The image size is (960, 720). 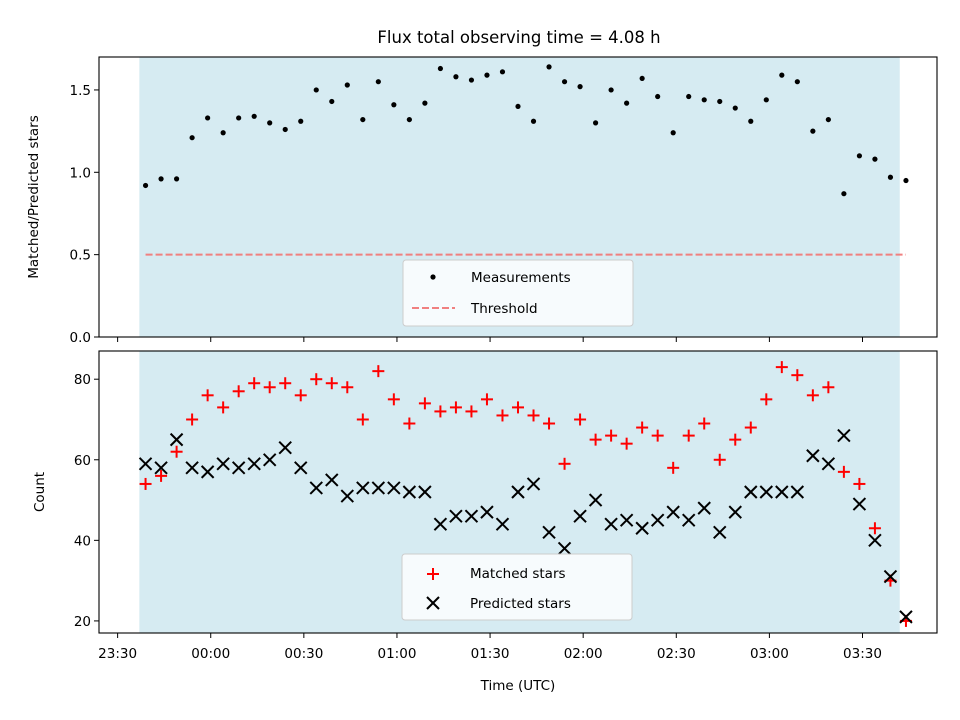 I want to click on x-tick-label: 02:30, so click(x=676, y=654).